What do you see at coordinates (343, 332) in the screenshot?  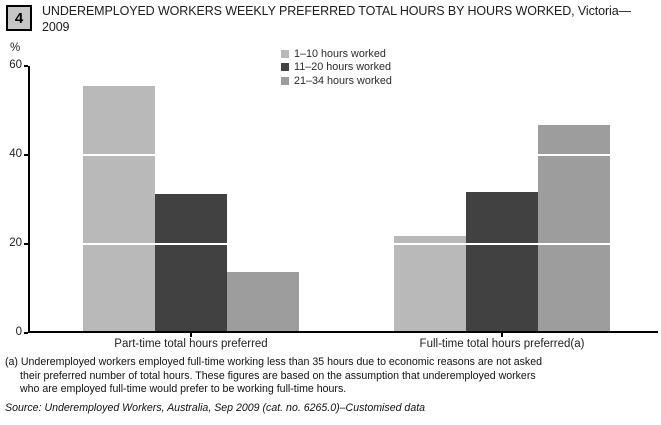 I see `x-axis-line` at bounding box center [343, 332].